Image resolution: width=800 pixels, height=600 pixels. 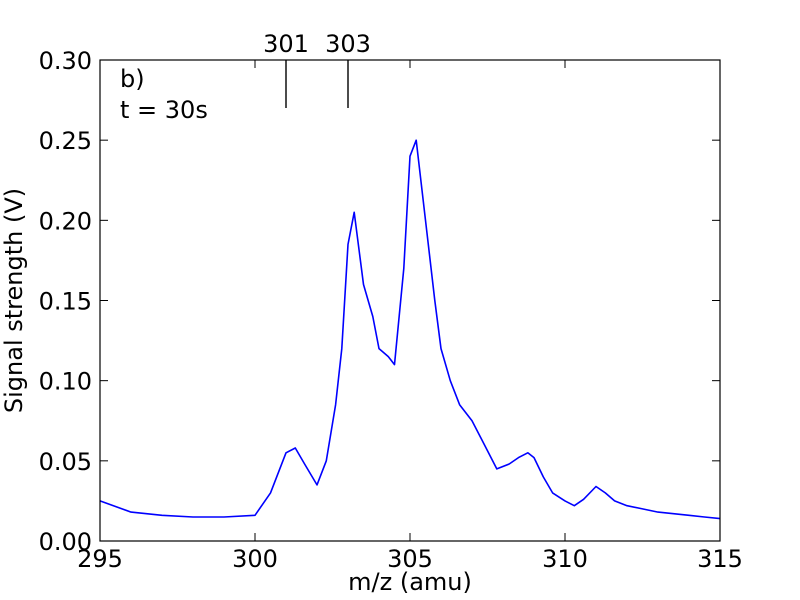 What do you see at coordinates (100, 559) in the screenshot?
I see `x-tick-label: 295` at bounding box center [100, 559].